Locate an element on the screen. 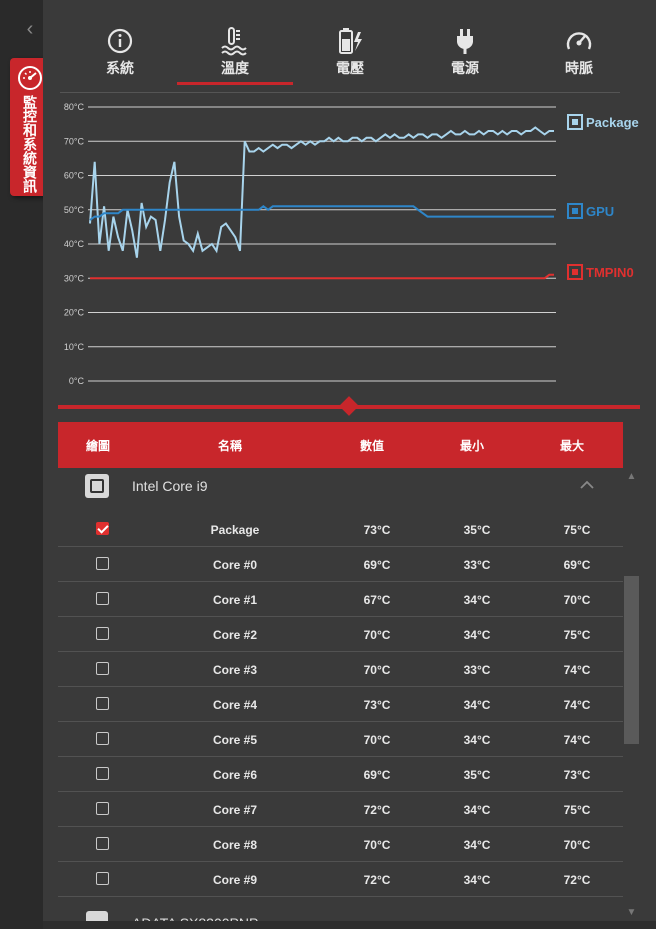 The image size is (656, 929). plug-icon is located at coordinates (465, 41).